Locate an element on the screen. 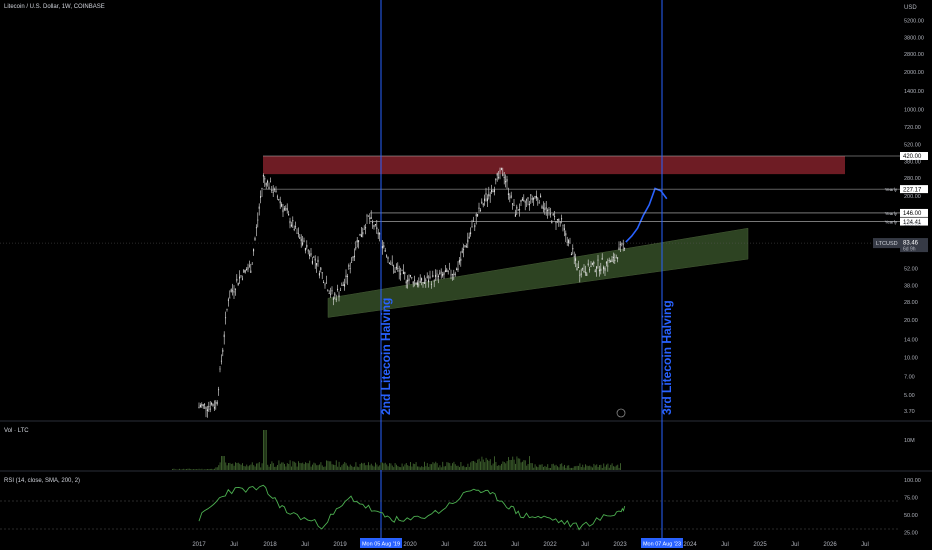 Image resolution: width=932 pixels, height=550 pixels. rsi-label: RSI (14, close, SMA, 200, 2) is located at coordinates (42, 481).